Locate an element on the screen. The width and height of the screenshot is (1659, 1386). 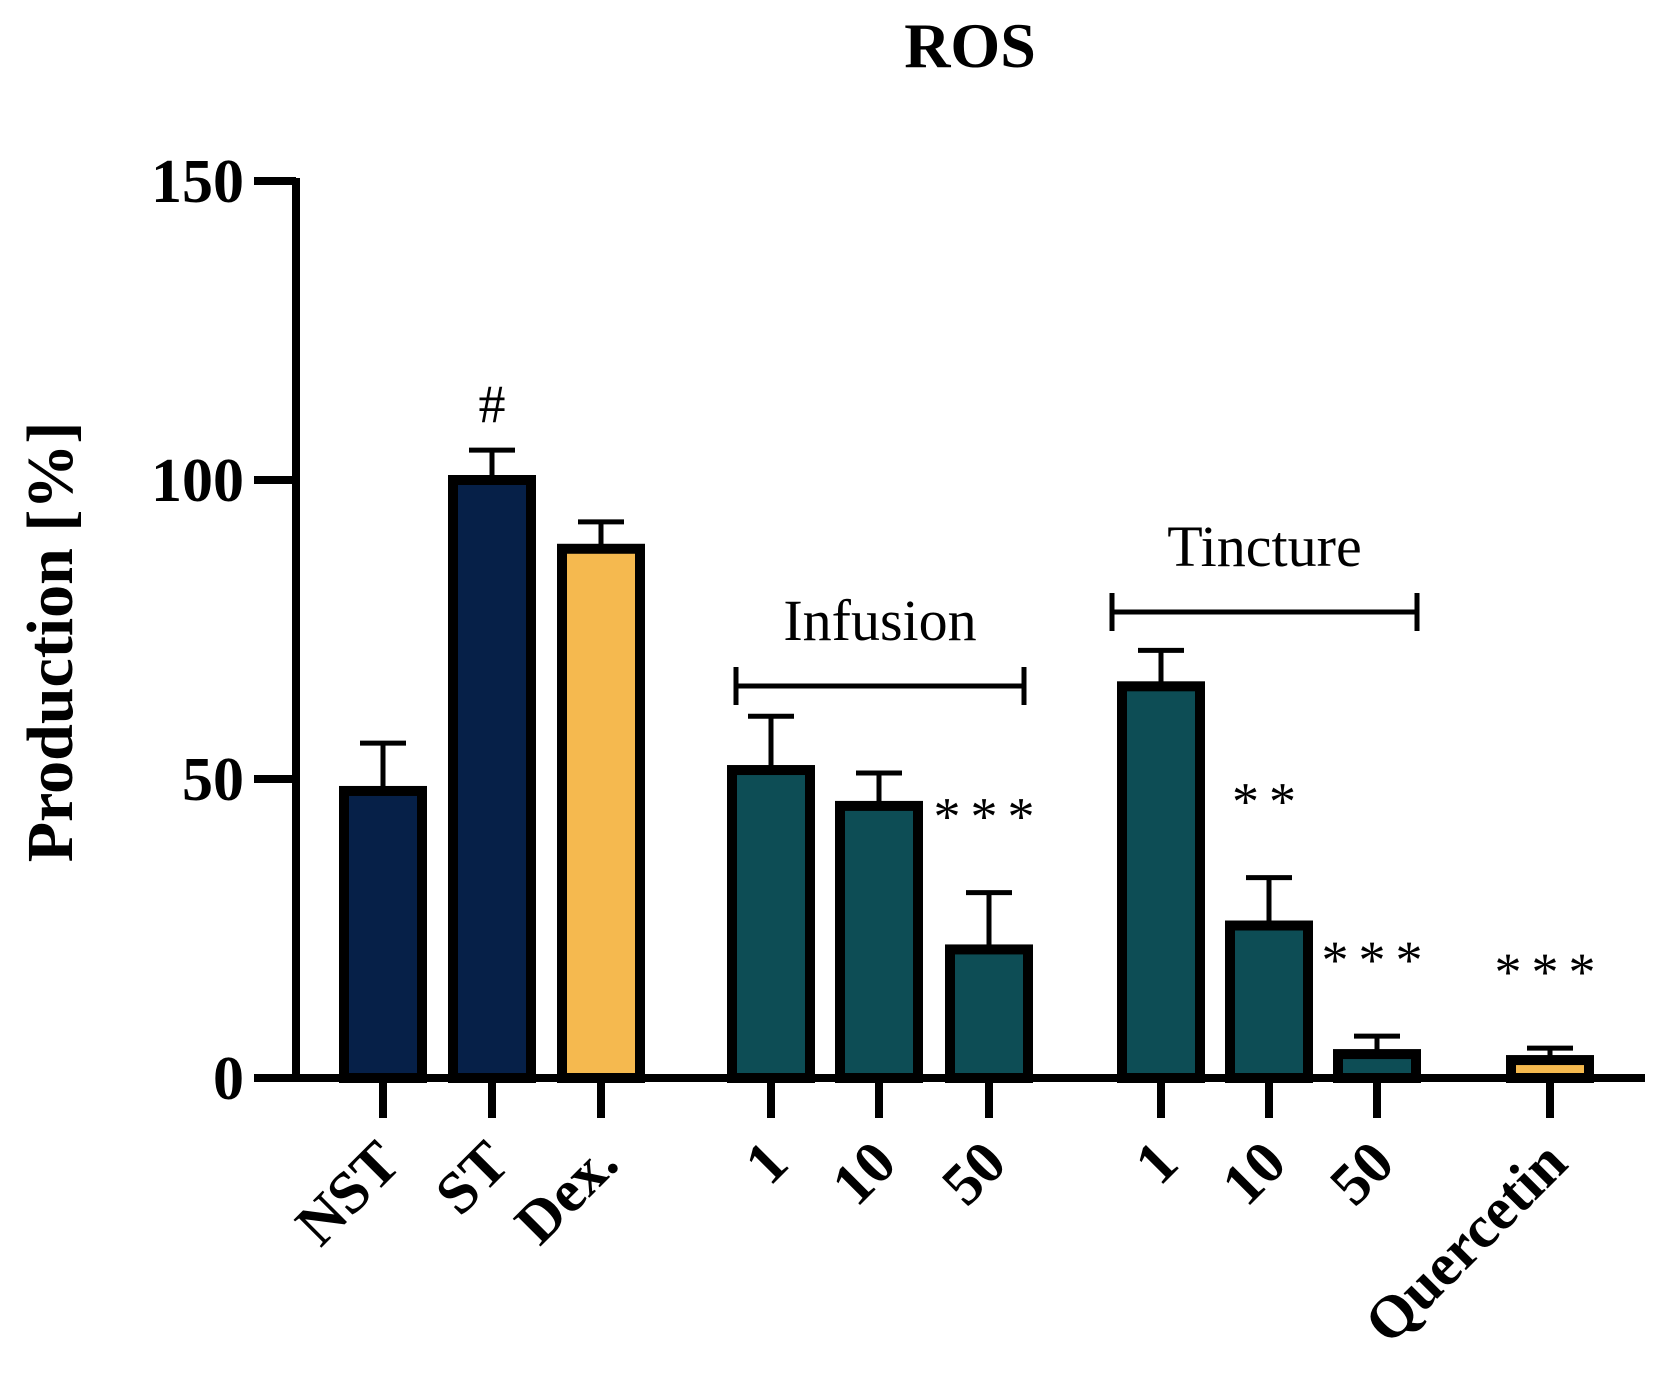
group-label-infusion: Infusion is located at coordinates (879, 620).